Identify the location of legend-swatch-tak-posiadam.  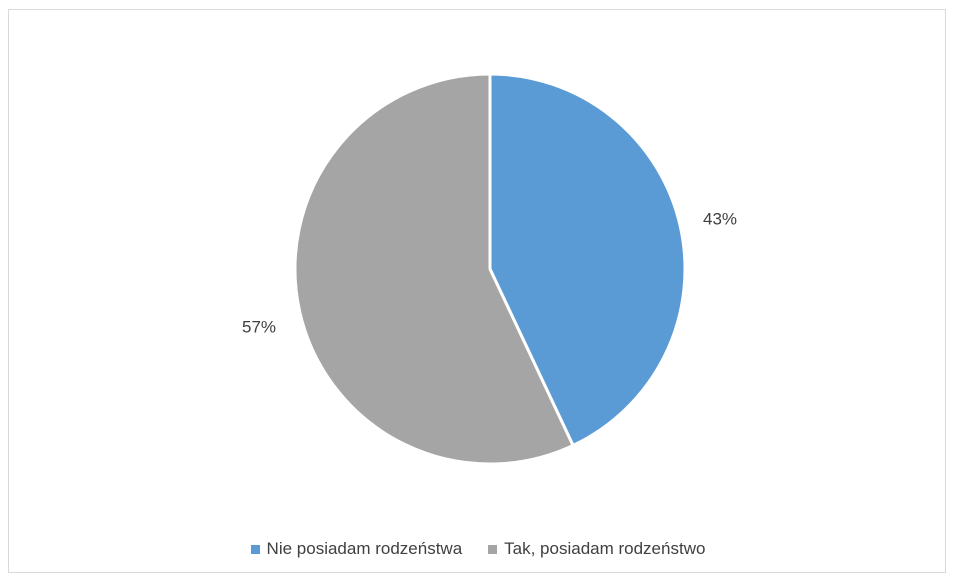
(493, 549).